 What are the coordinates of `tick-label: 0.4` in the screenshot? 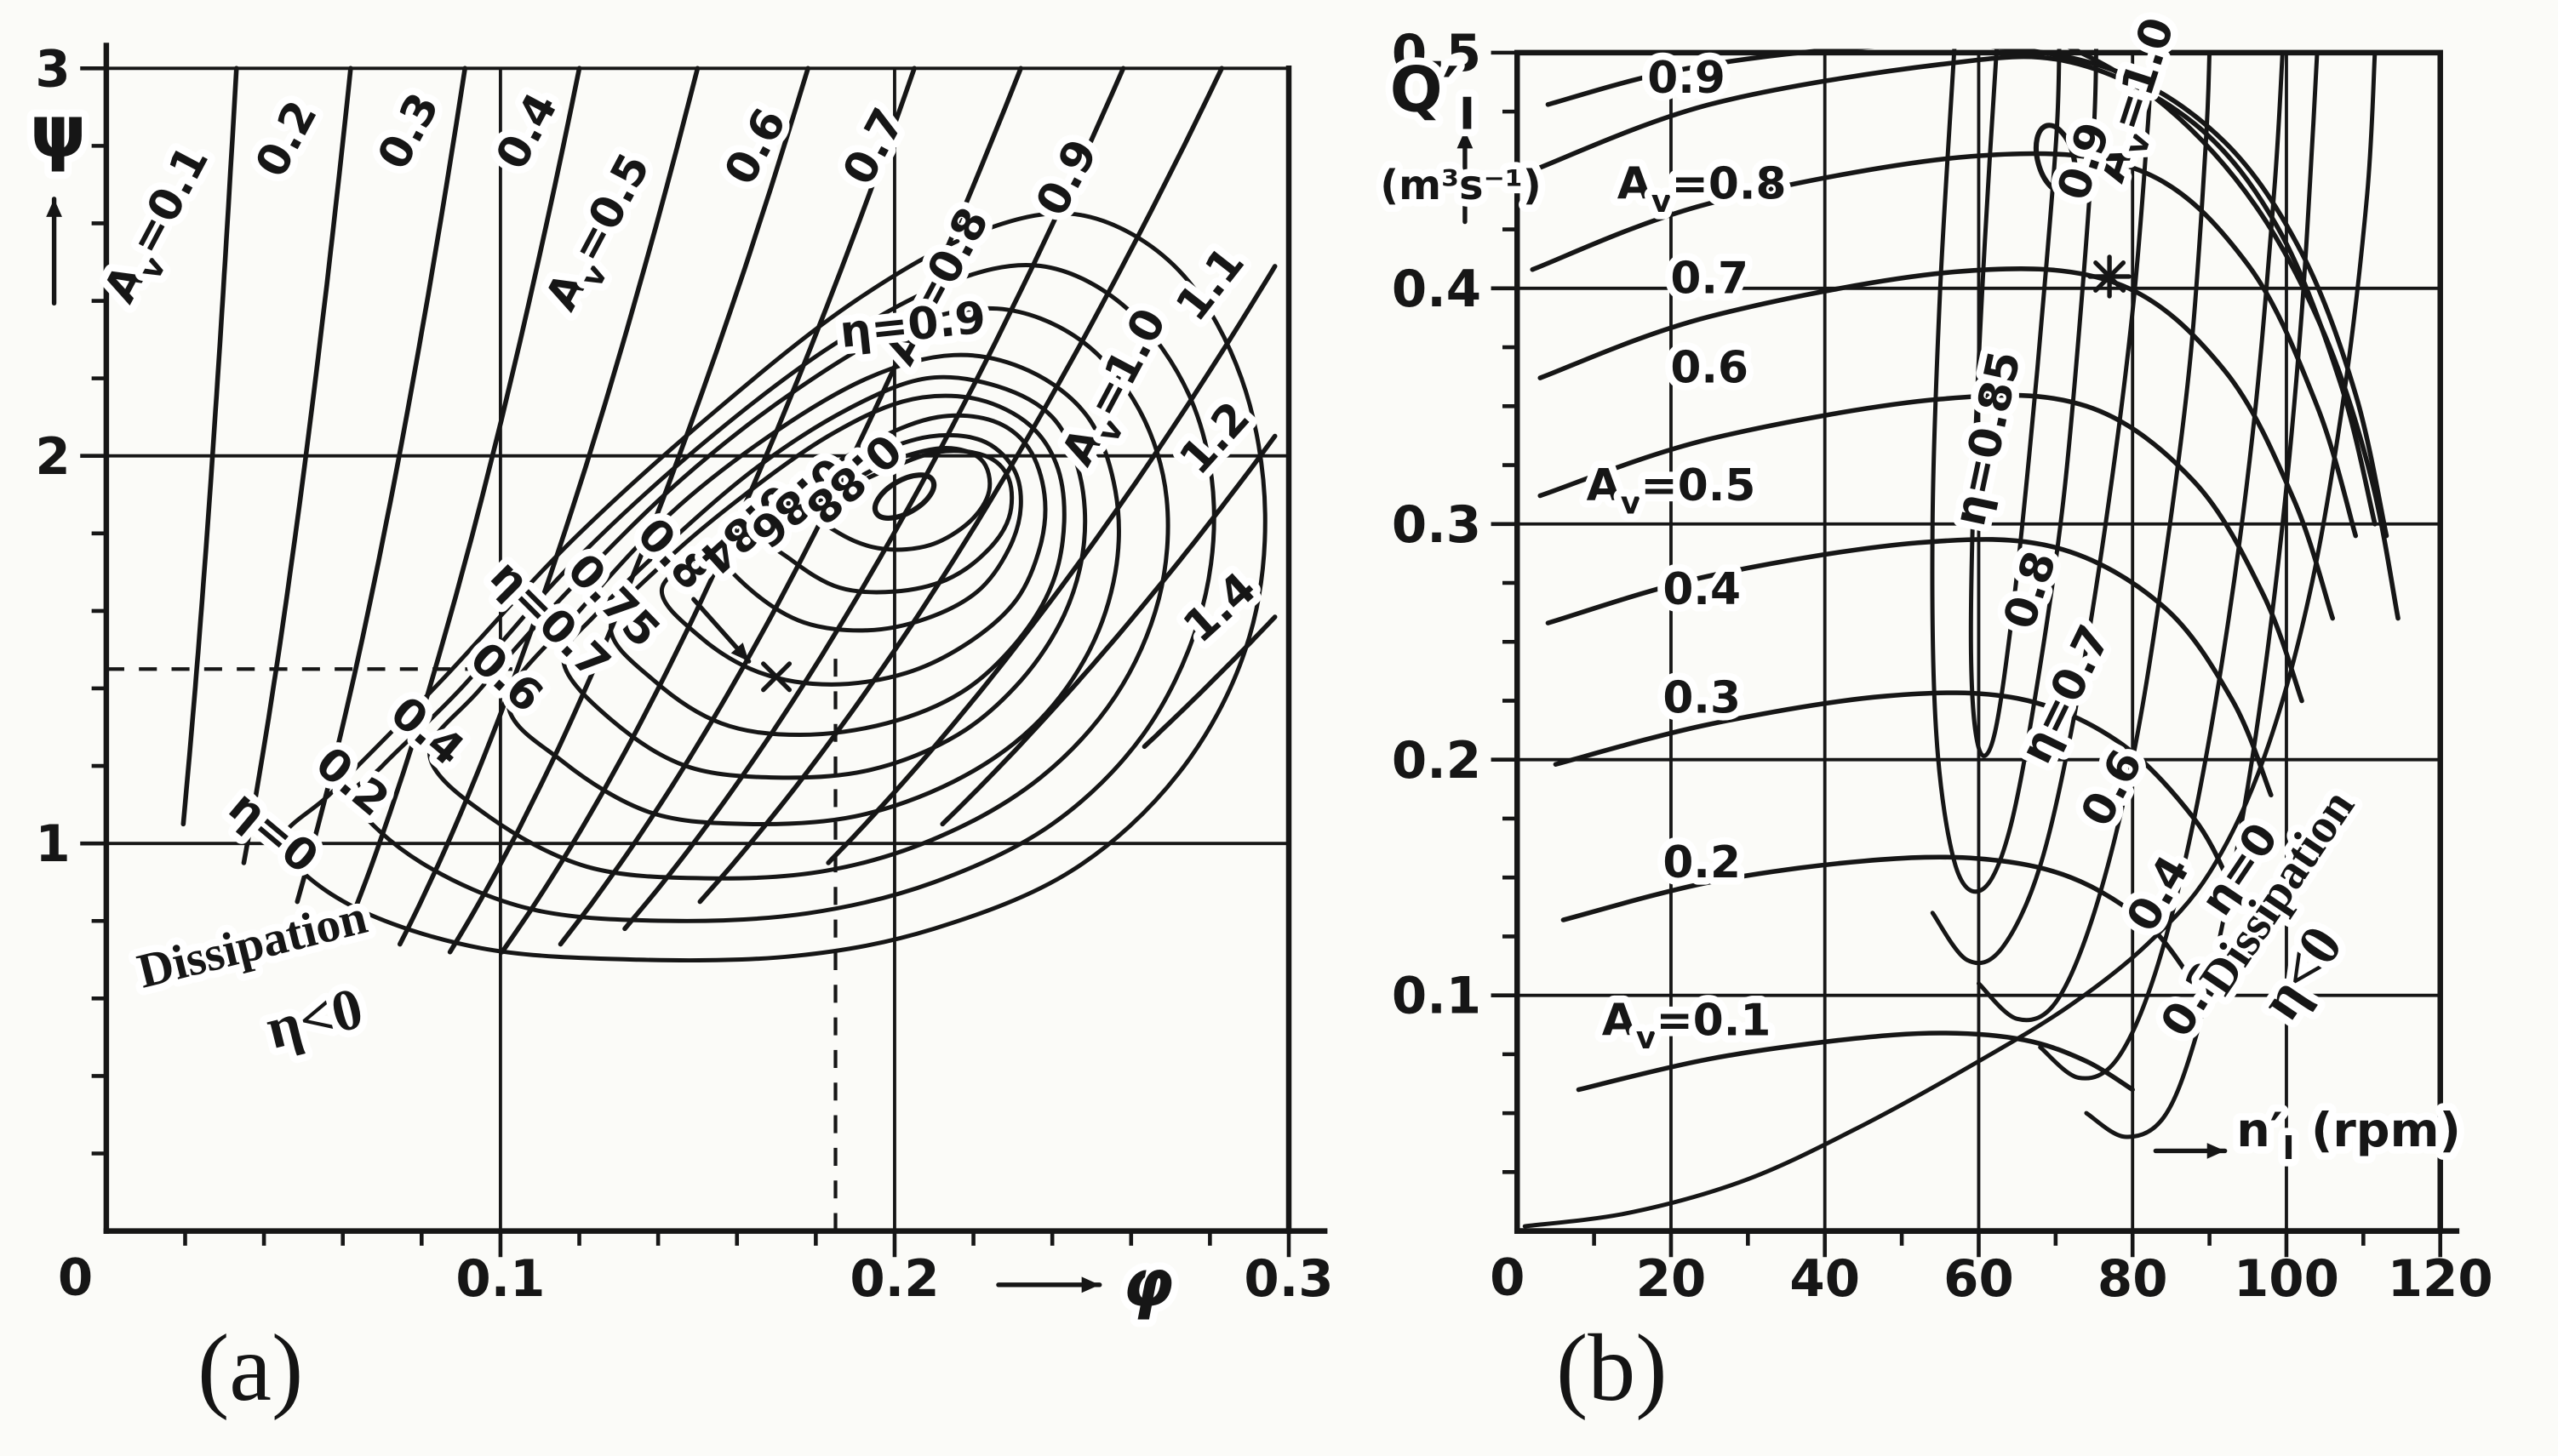 It's located at (1436, 289).